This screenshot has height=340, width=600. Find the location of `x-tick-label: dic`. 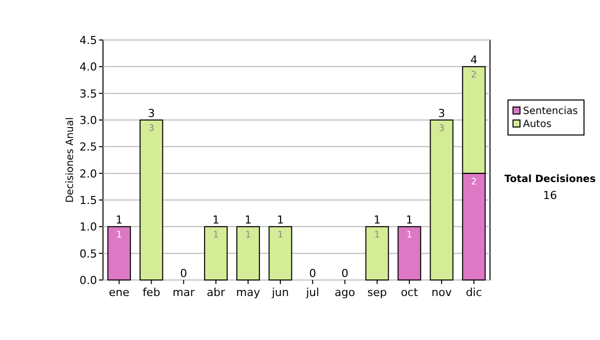

x-tick-label: dic is located at coordinates (474, 292).